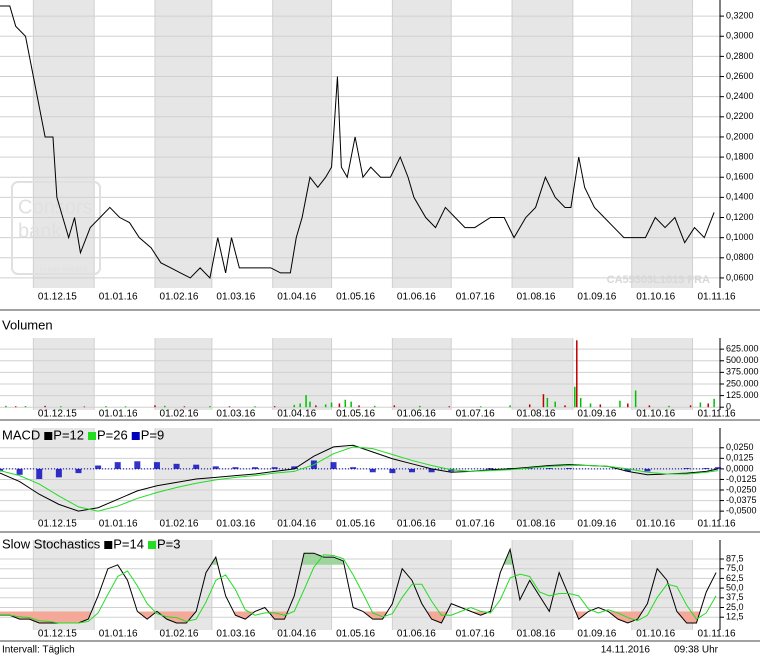  Describe the element at coordinates (57, 524) in the screenshot. I see `x-tick-label: 01.12.15` at that location.